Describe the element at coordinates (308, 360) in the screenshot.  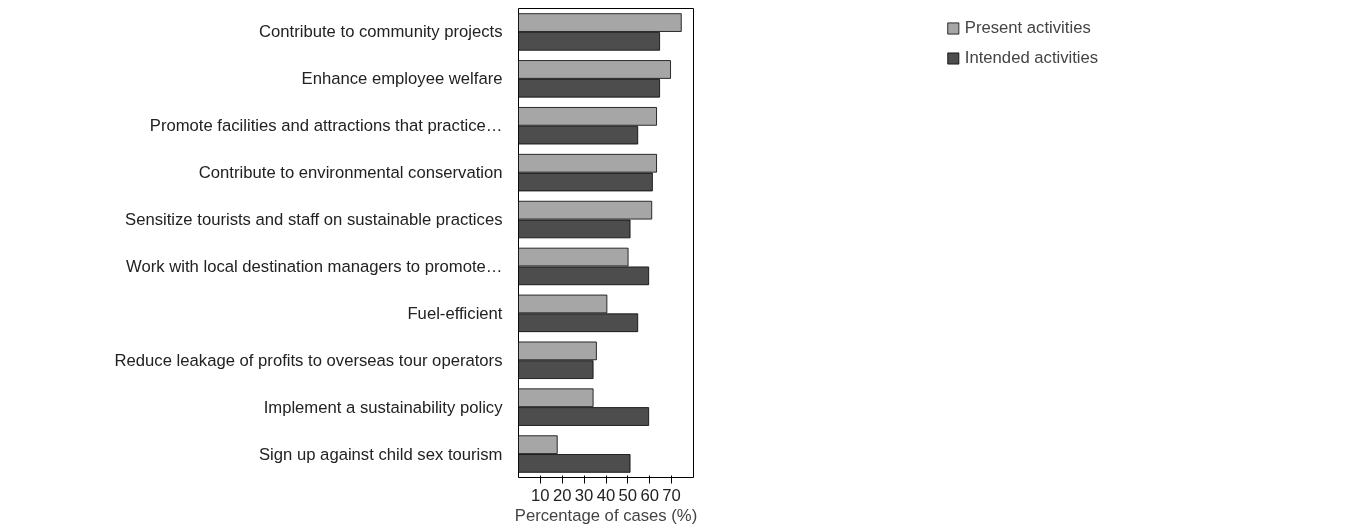
I see `y-tick-label: Reduce leakage of profits to overseas tour operators` at that location.